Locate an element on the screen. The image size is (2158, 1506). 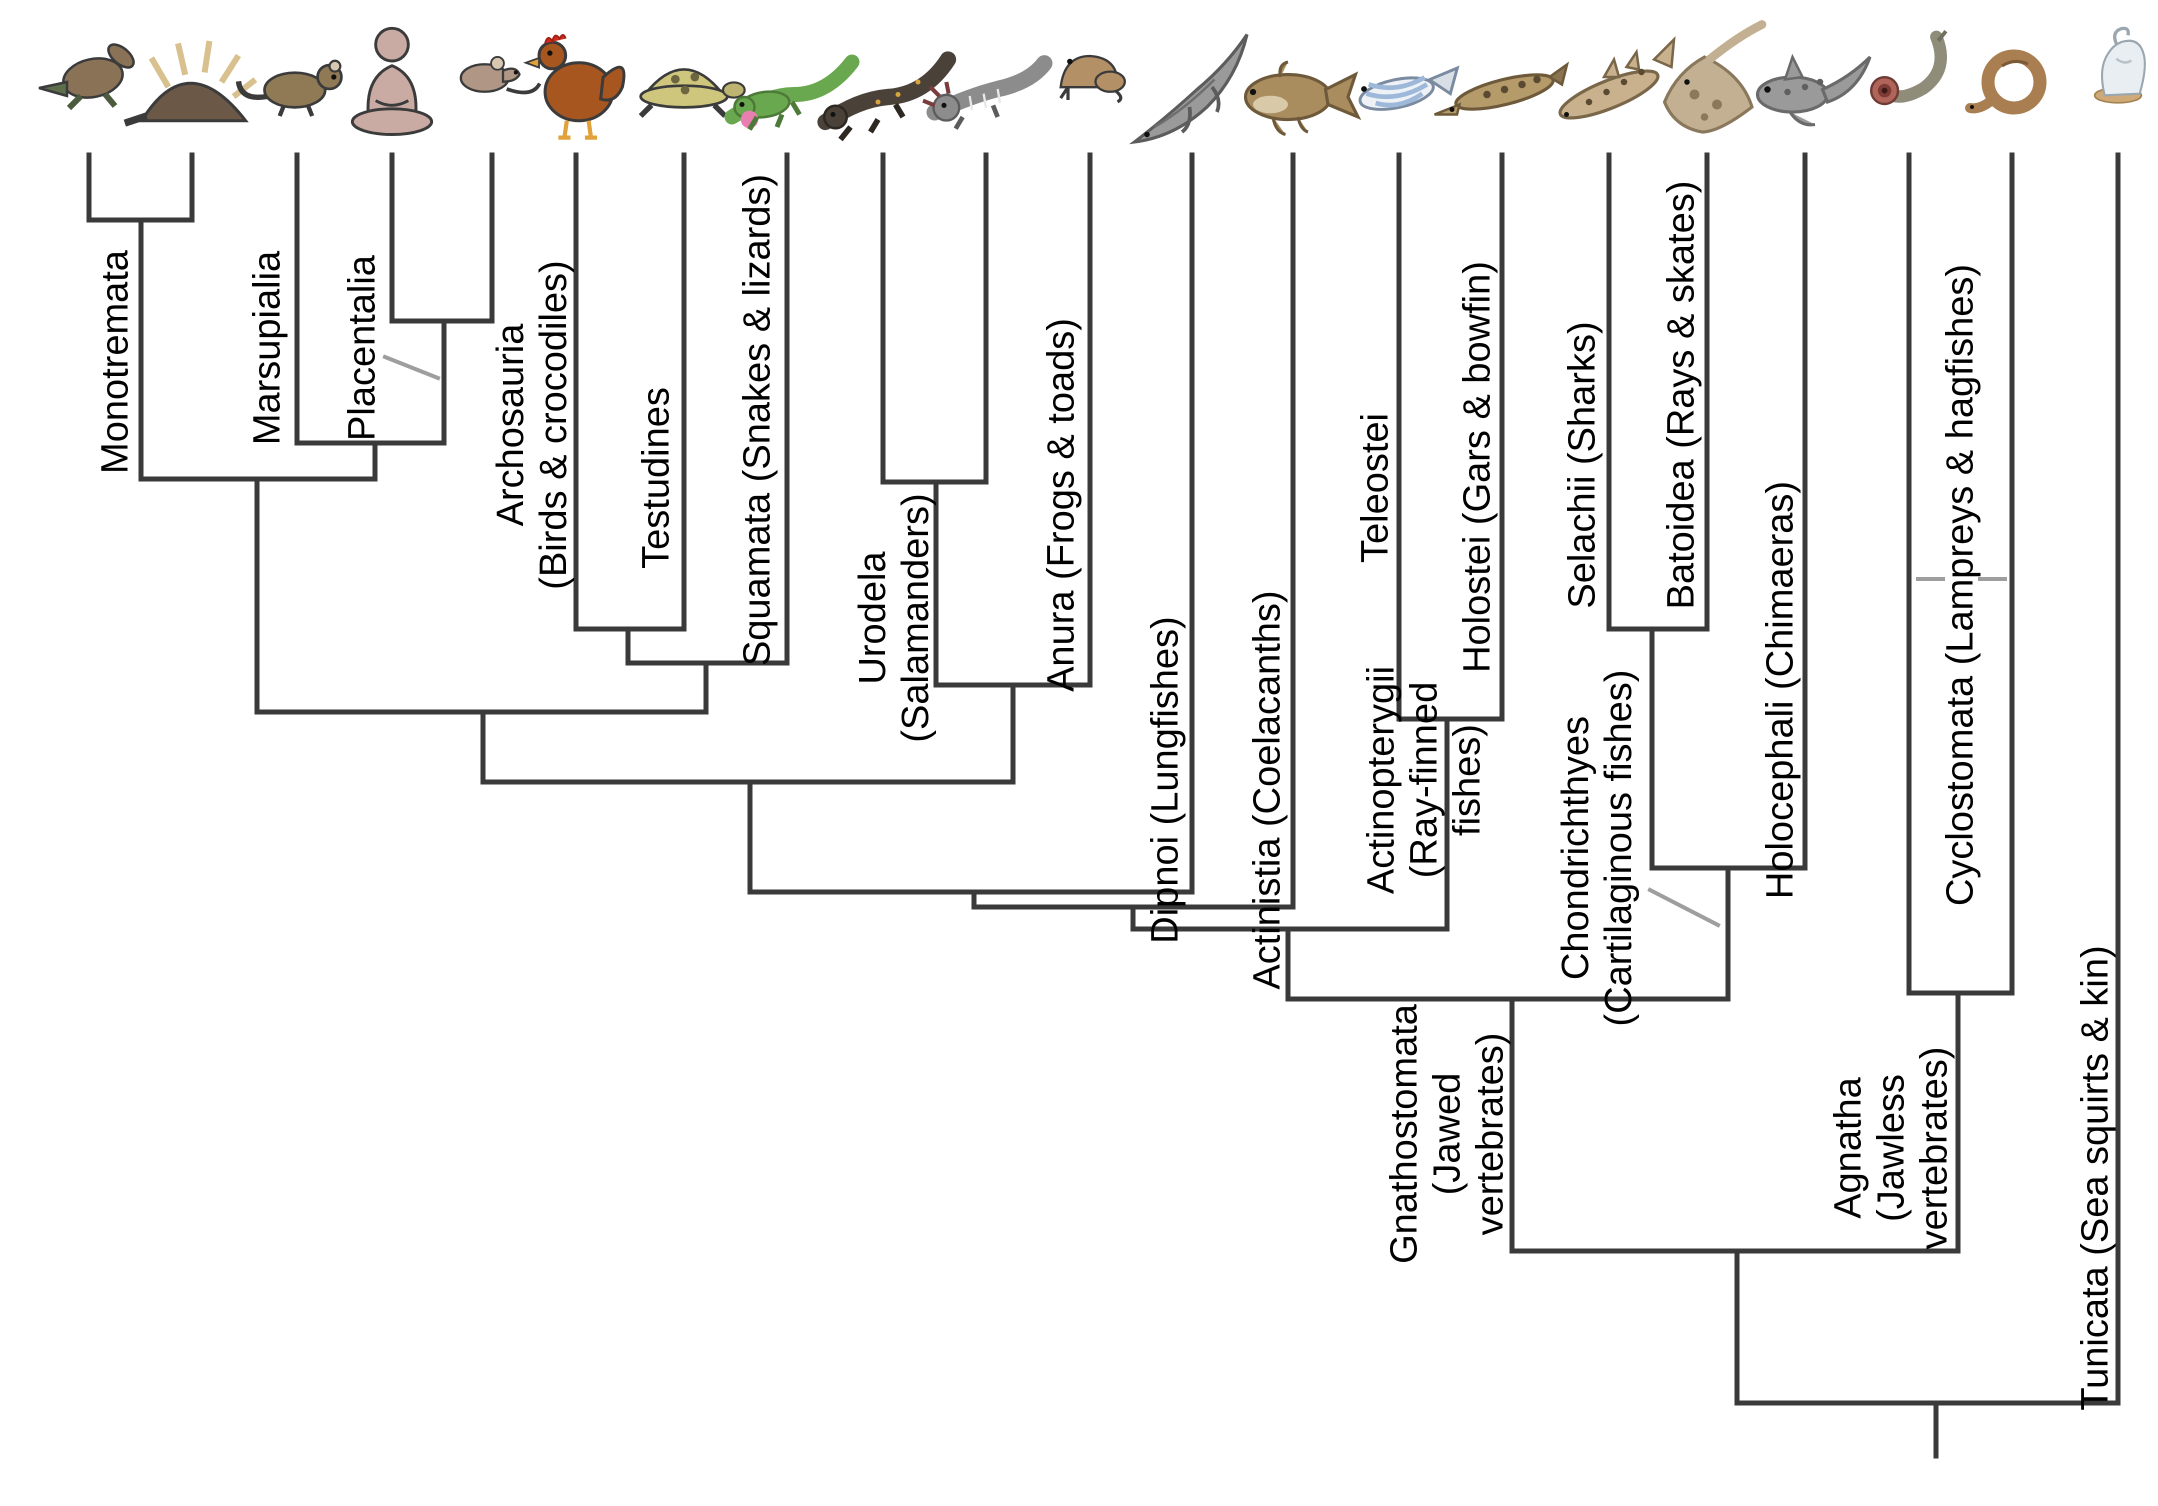
clade-label-line: Teleostei is located at coordinates (1375, 488).